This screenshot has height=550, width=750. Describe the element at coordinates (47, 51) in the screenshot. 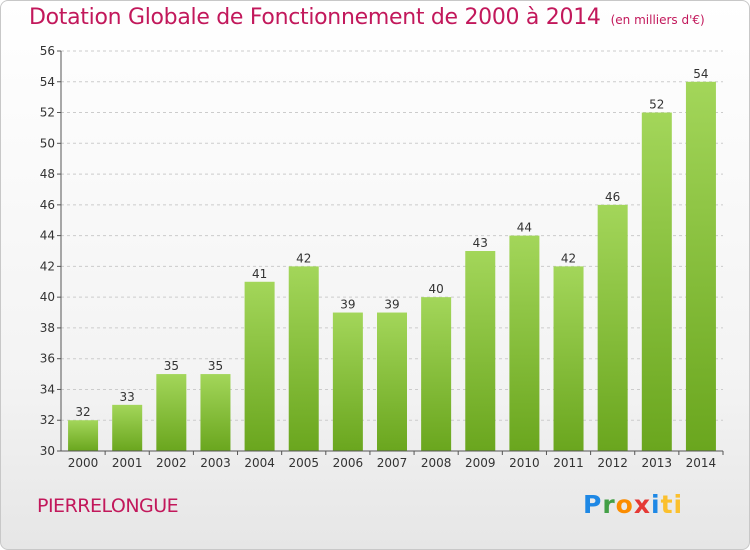

I see `y-tick-label: 56` at that location.